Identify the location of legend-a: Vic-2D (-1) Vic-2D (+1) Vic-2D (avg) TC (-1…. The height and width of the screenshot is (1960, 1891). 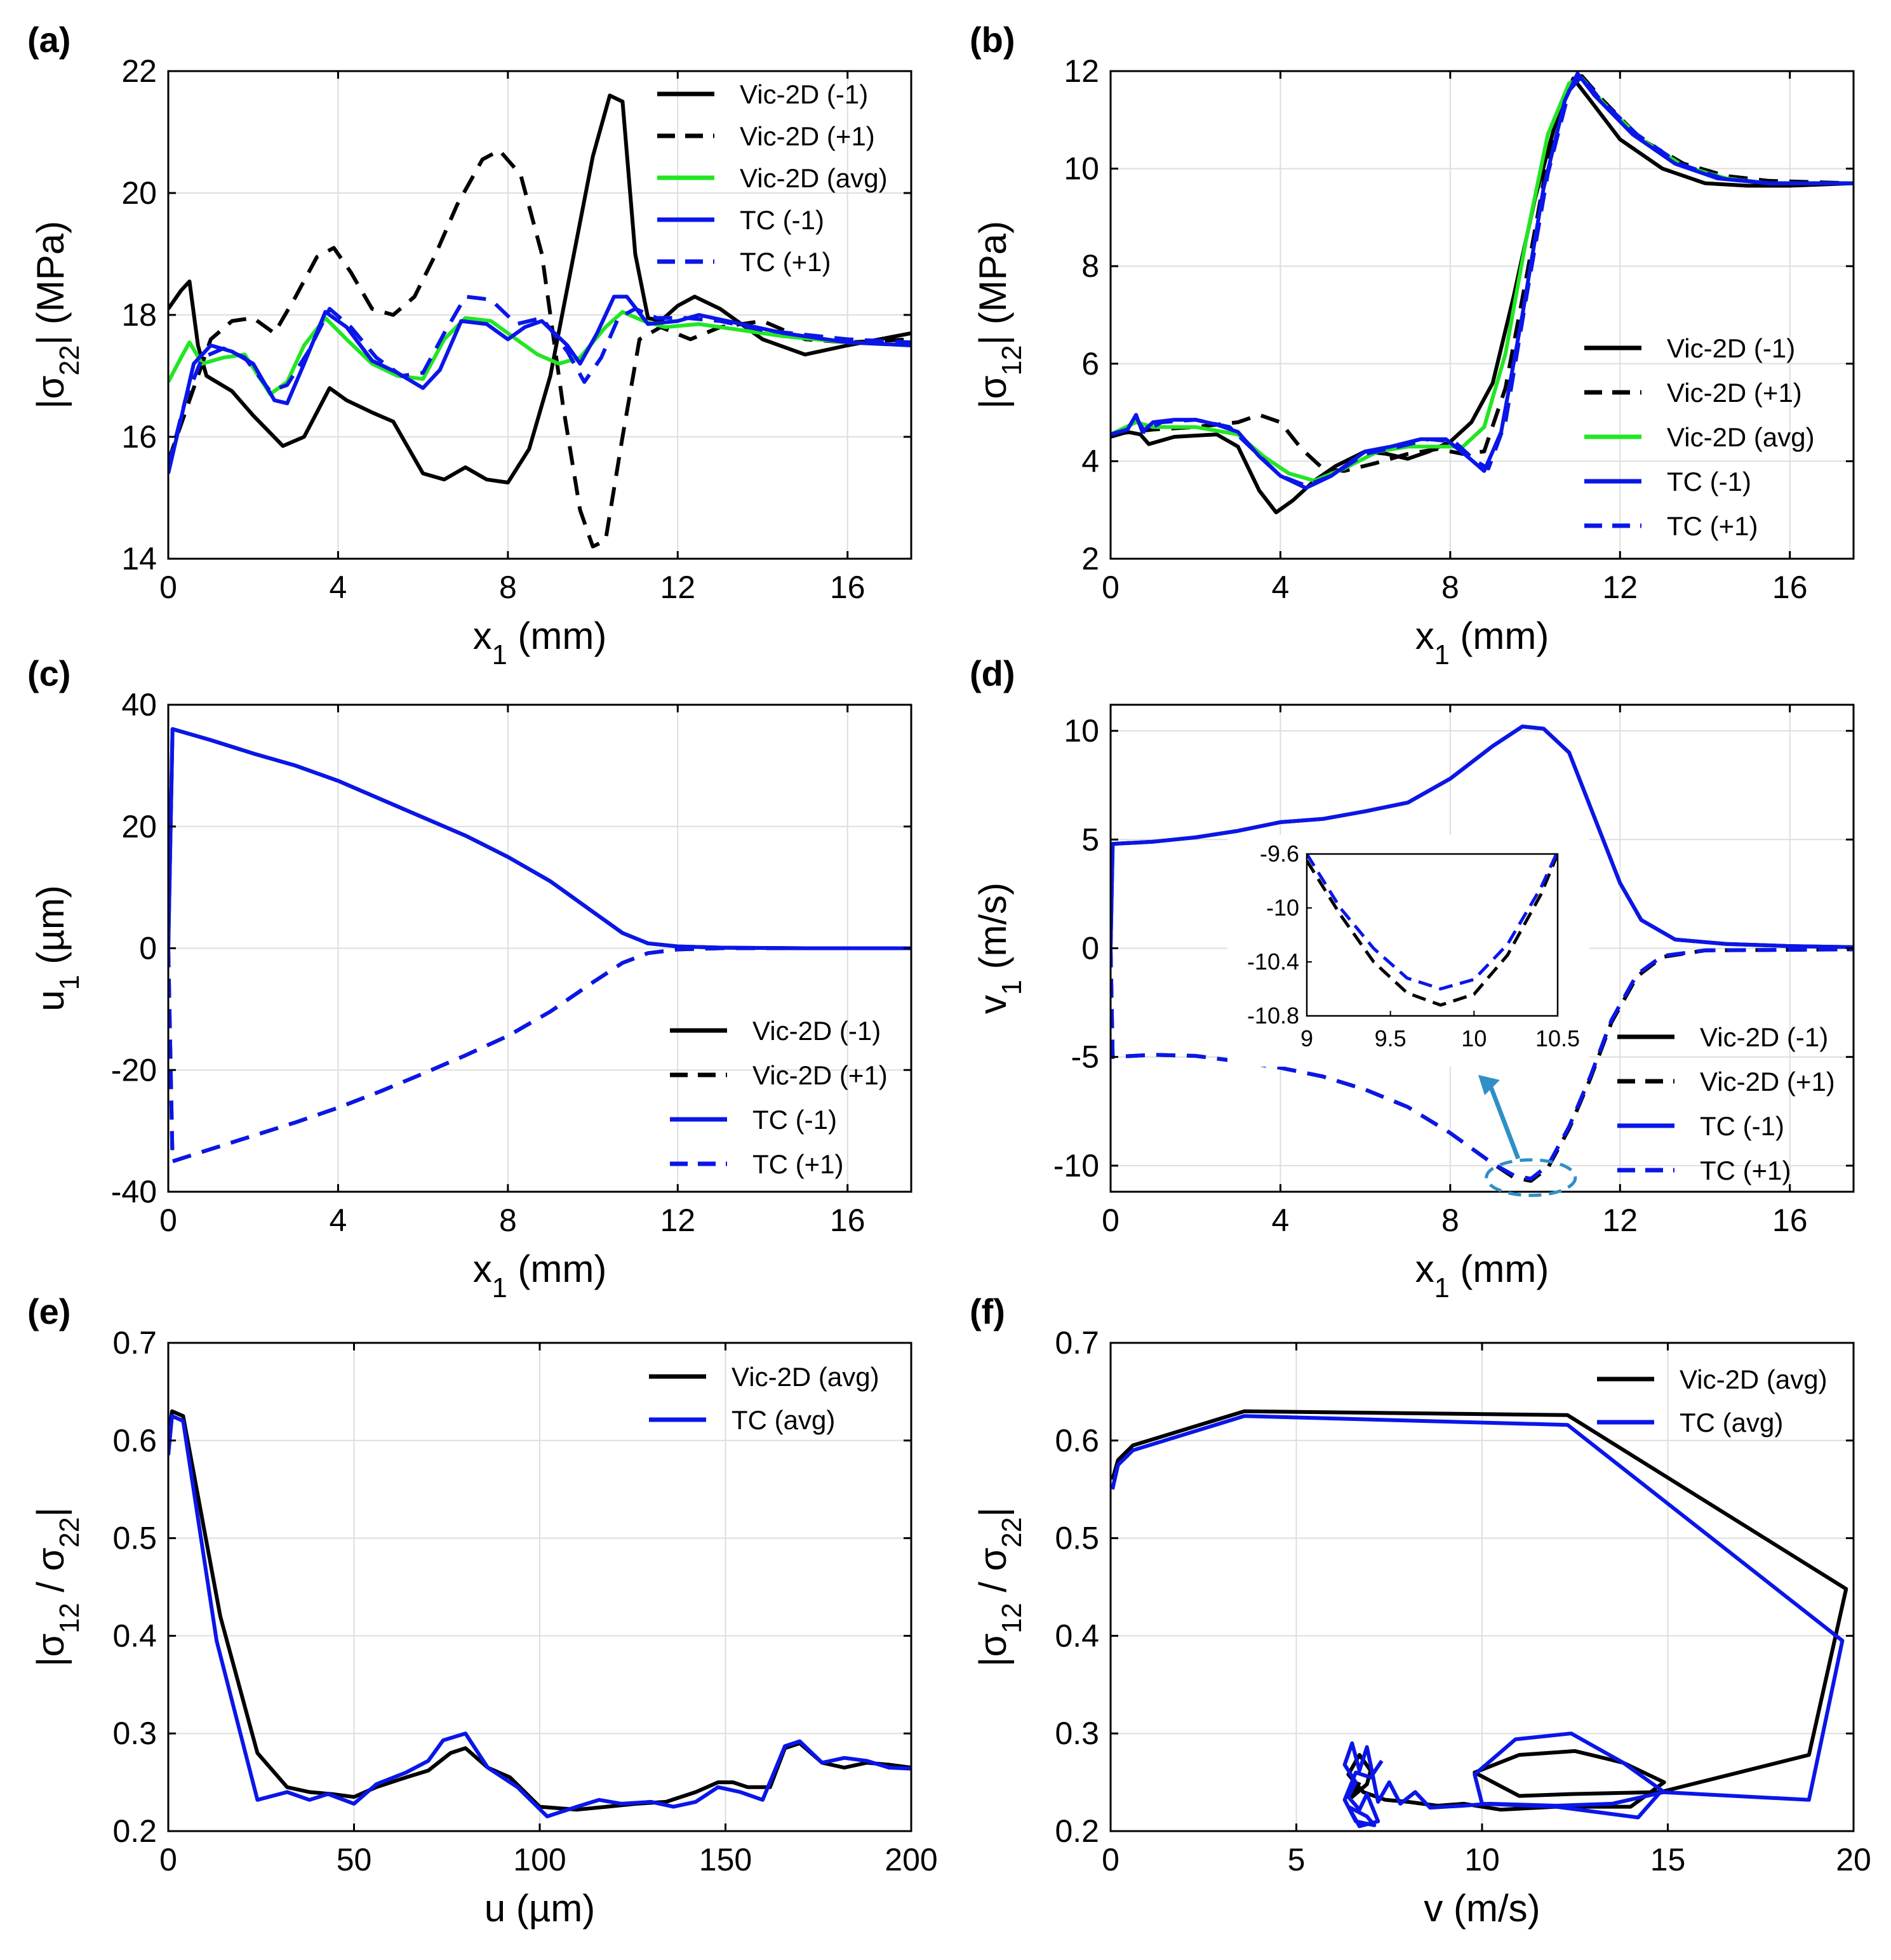
(772, 178).